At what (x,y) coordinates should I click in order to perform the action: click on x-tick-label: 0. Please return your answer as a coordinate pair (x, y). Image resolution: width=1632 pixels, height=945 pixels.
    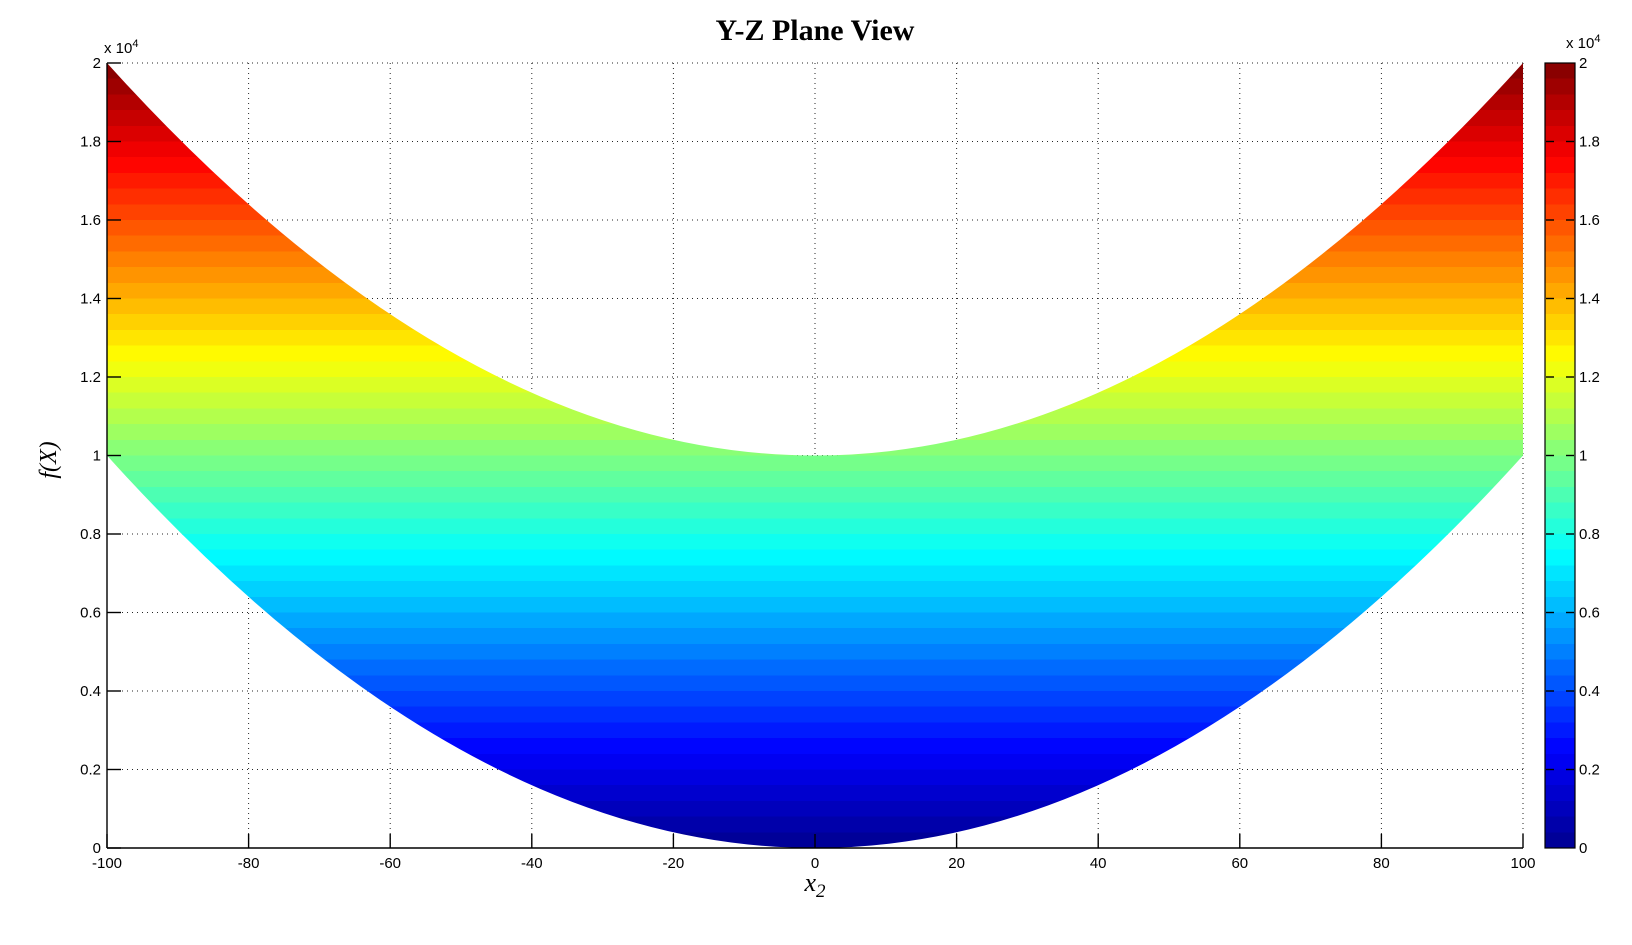
    Looking at the image, I should click on (815, 863).